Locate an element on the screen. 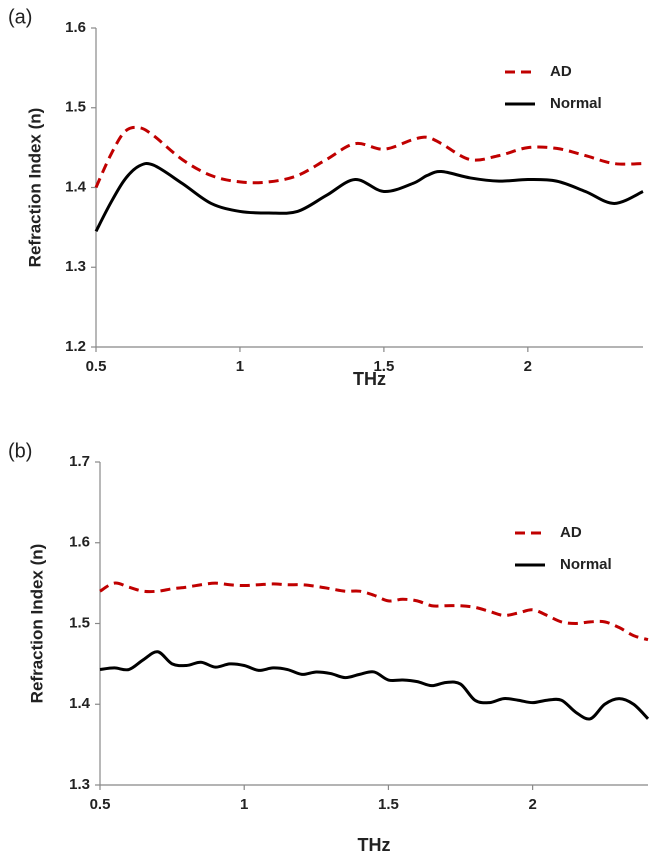 The image size is (655, 858). panel-label: (b) is located at coordinates (20, 451).